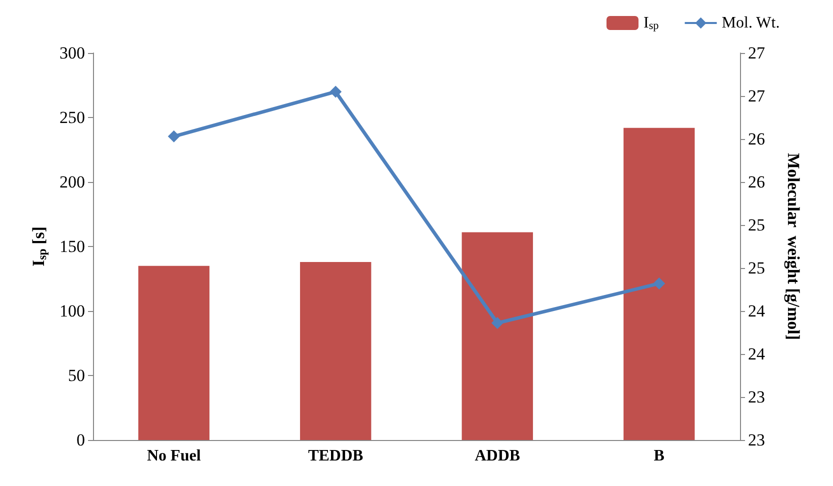  Describe the element at coordinates (72, 311) in the screenshot. I see `y-tick-label: 100` at that location.